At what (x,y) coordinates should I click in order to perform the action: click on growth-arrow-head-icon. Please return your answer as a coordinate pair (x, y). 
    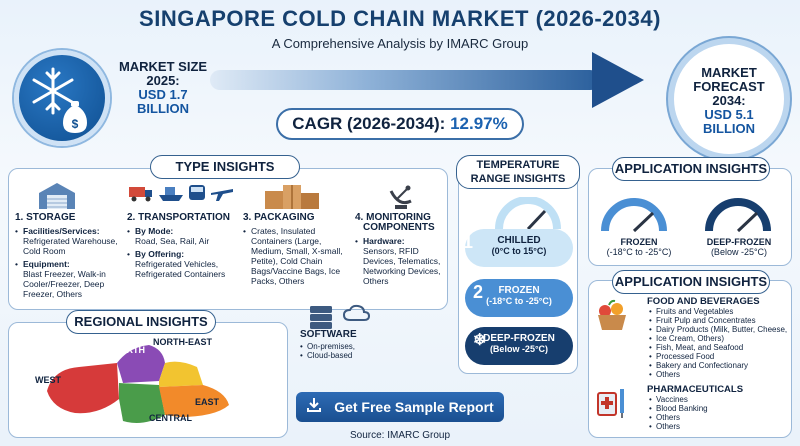
    Looking at the image, I should click on (618, 80).